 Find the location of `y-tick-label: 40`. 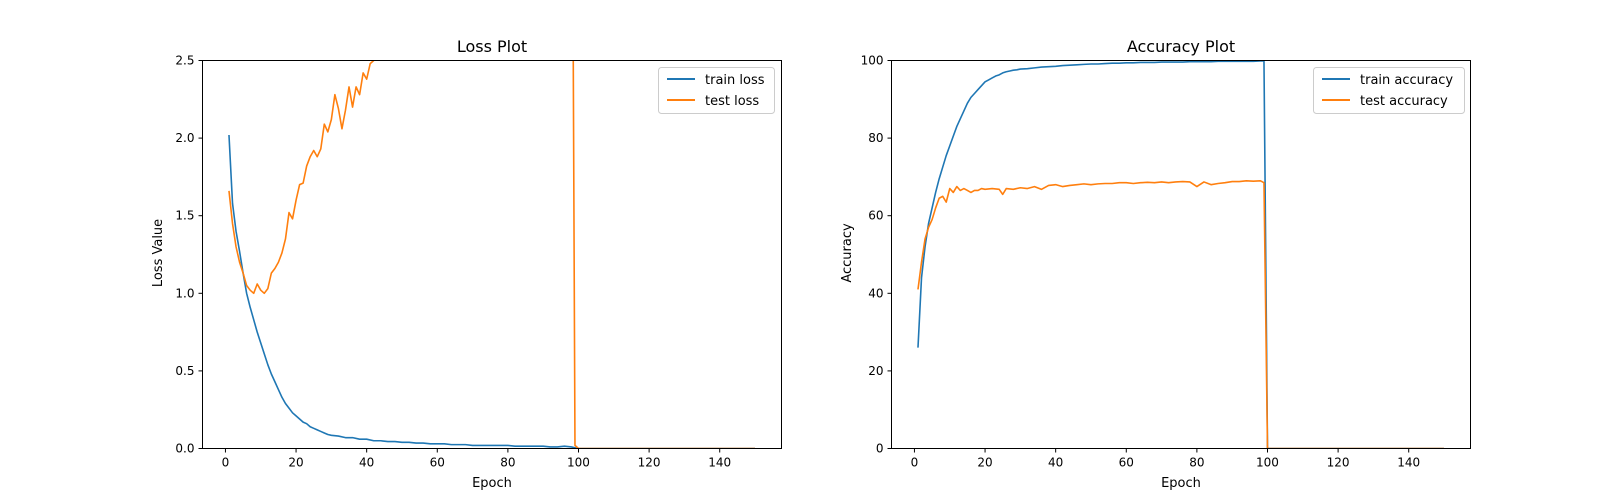

y-tick-label: 40 is located at coordinates (875, 293).